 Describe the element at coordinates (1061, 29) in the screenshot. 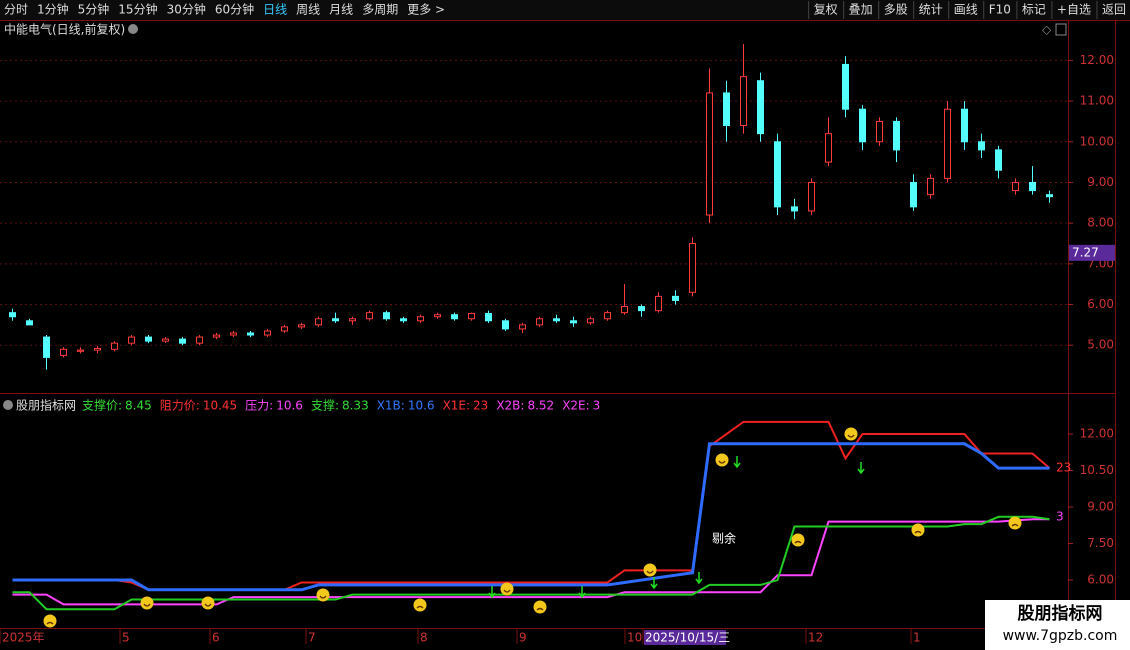

I see `icon` at that location.